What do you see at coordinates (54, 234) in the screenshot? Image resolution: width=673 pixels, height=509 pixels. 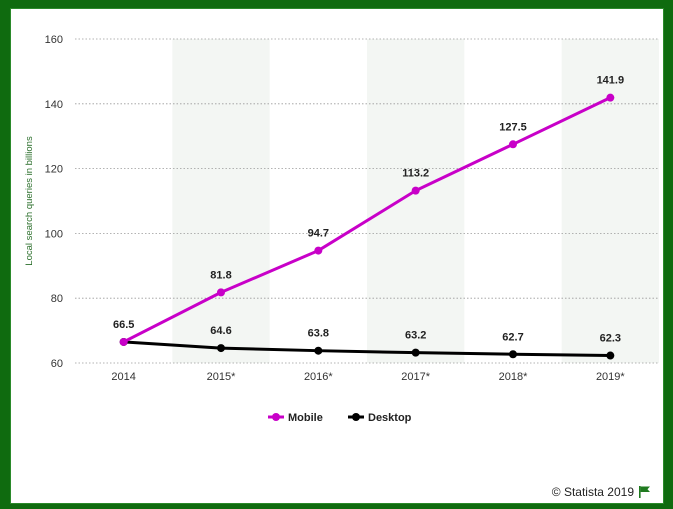 I see `y-tick-label: 100` at bounding box center [54, 234].